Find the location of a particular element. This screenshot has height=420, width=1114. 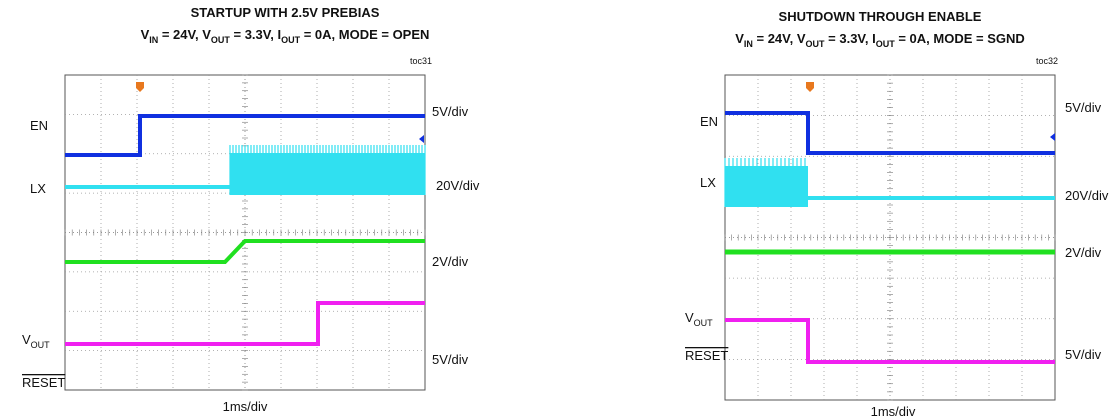

title: SHUTDOWN THROUGH ENABLE is located at coordinates (880, 16).